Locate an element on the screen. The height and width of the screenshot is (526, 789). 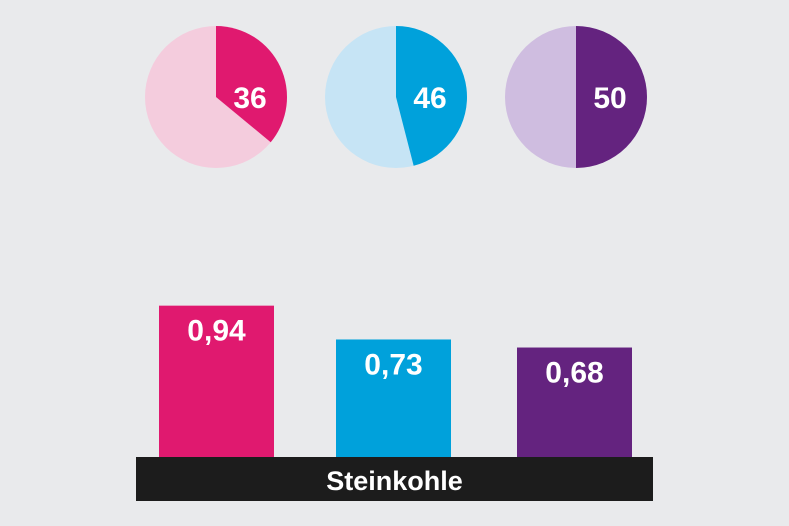
bar-2: 0,73 is located at coordinates (393, 398).